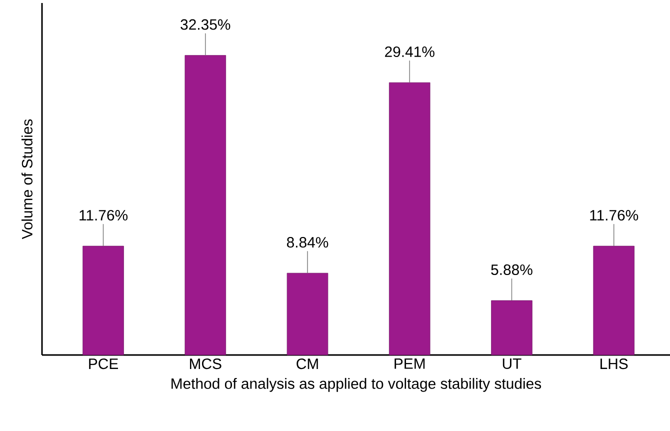 Image resolution: width=670 pixels, height=431 pixels. Describe the element at coordinates (206, 364) in the screenshot. I see `x-tick-label: MCS` at that location.